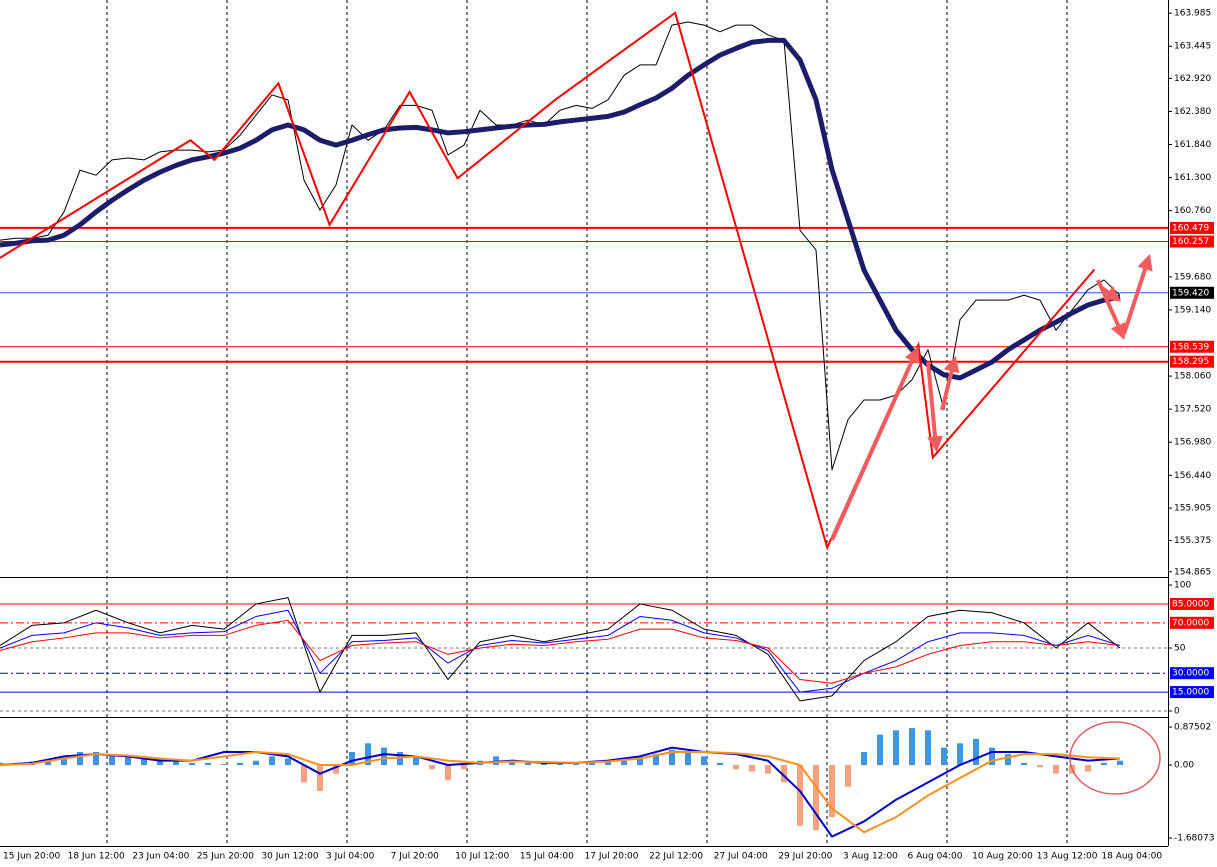 This screenshot has width=1217, height=867. Describe the element at coordinates (289, 857) in the screenshot. I see `x-tick-label: 30 Jun 12:00` at that location.